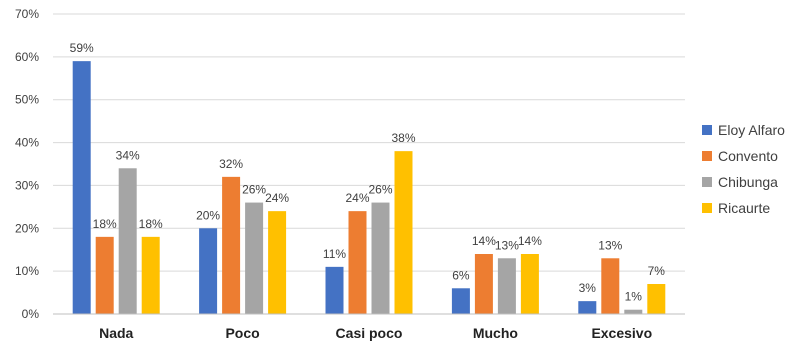 This screenshot has height=354, width=809. I want to click on data-label: 7%, so click(657, 271).